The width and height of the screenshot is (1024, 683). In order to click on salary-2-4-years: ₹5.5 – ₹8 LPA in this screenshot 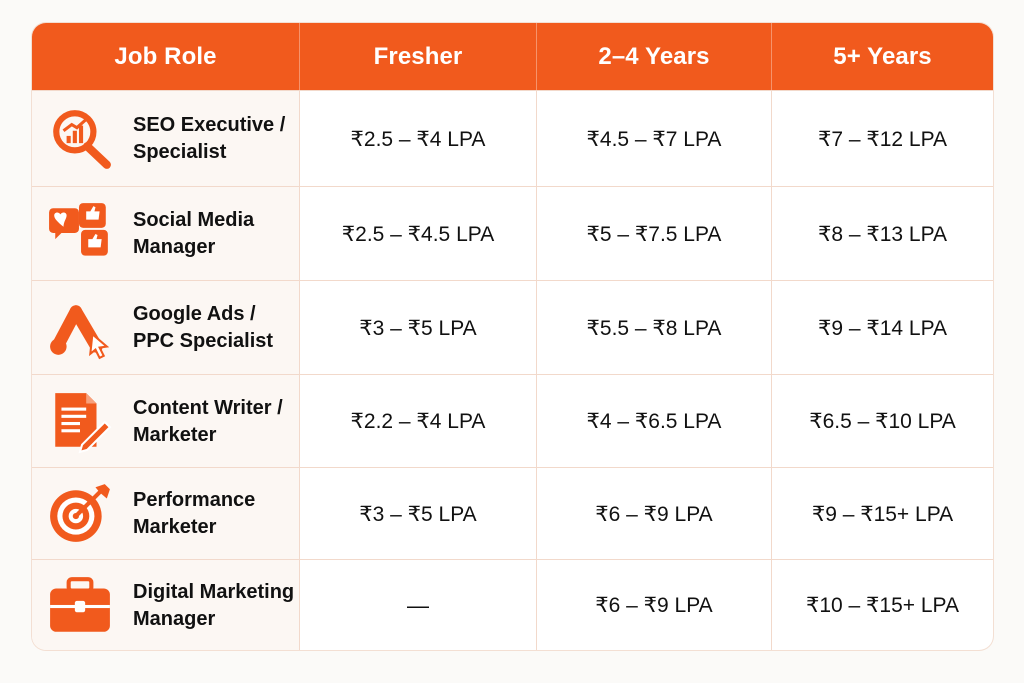, I will do `click(654, 328)`.